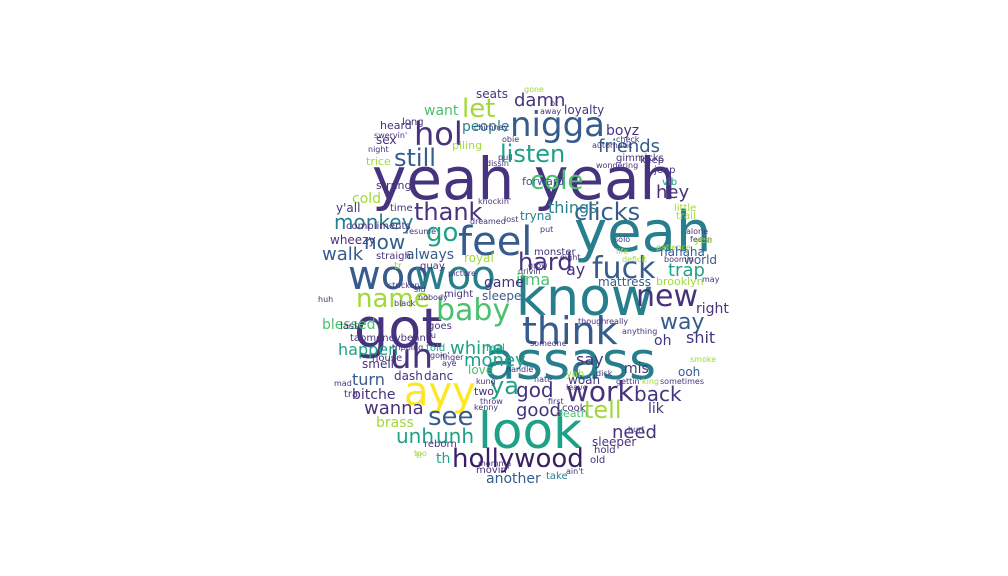  I want to click on word: automatic, so click(612, 145).